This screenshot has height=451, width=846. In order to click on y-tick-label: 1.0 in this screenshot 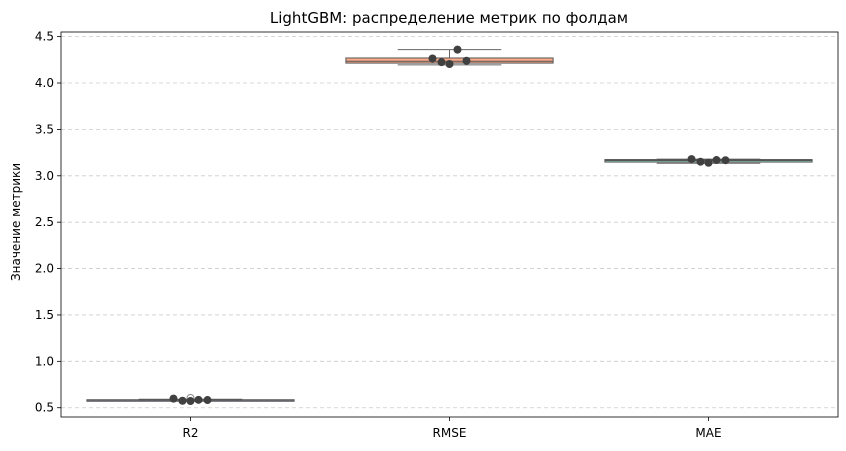, I will do `click(44, 361)`.